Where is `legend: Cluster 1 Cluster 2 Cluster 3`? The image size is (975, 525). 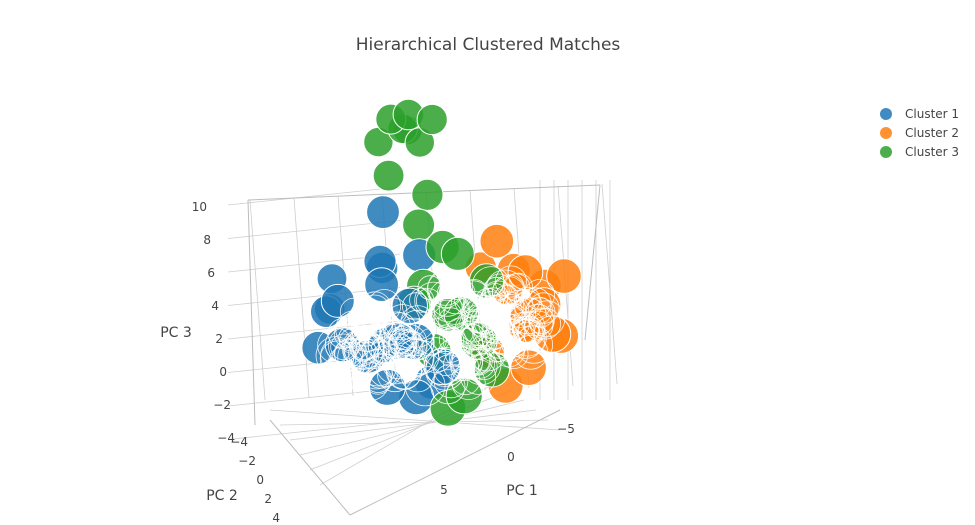
legend: Cluster 1 Cluster 2 Cluster 3 is located at coordinates (919, 133).